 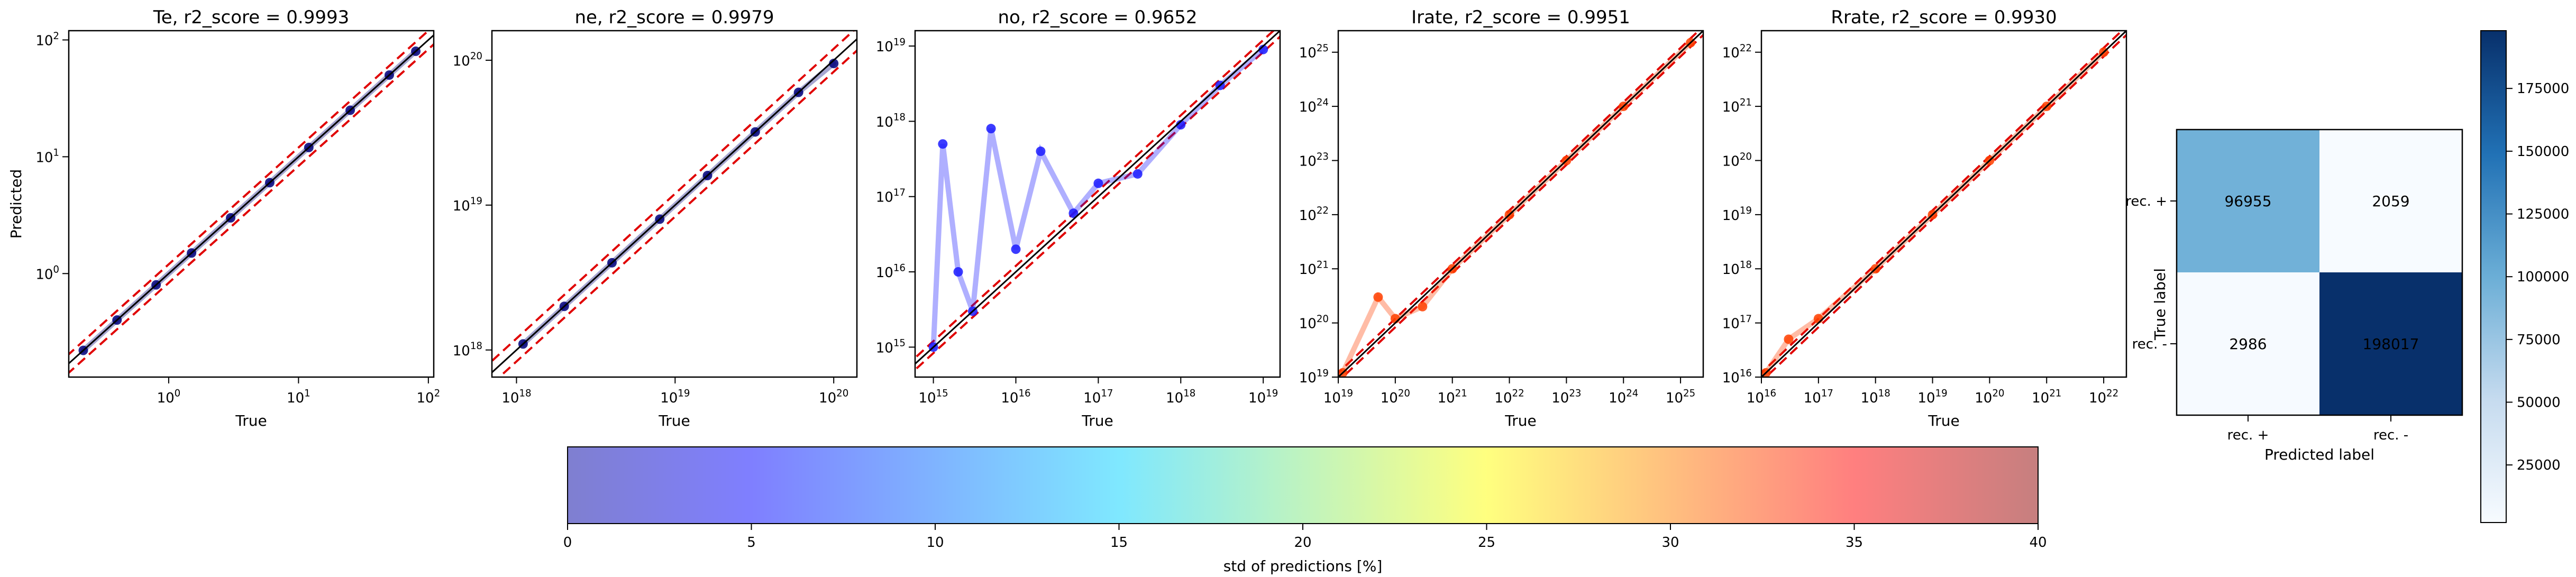 What do you see at coordinates (2543, 277) in the screenshot?
I see `colorbar-tick-label: 100000` at bounding box center [2543, 277].